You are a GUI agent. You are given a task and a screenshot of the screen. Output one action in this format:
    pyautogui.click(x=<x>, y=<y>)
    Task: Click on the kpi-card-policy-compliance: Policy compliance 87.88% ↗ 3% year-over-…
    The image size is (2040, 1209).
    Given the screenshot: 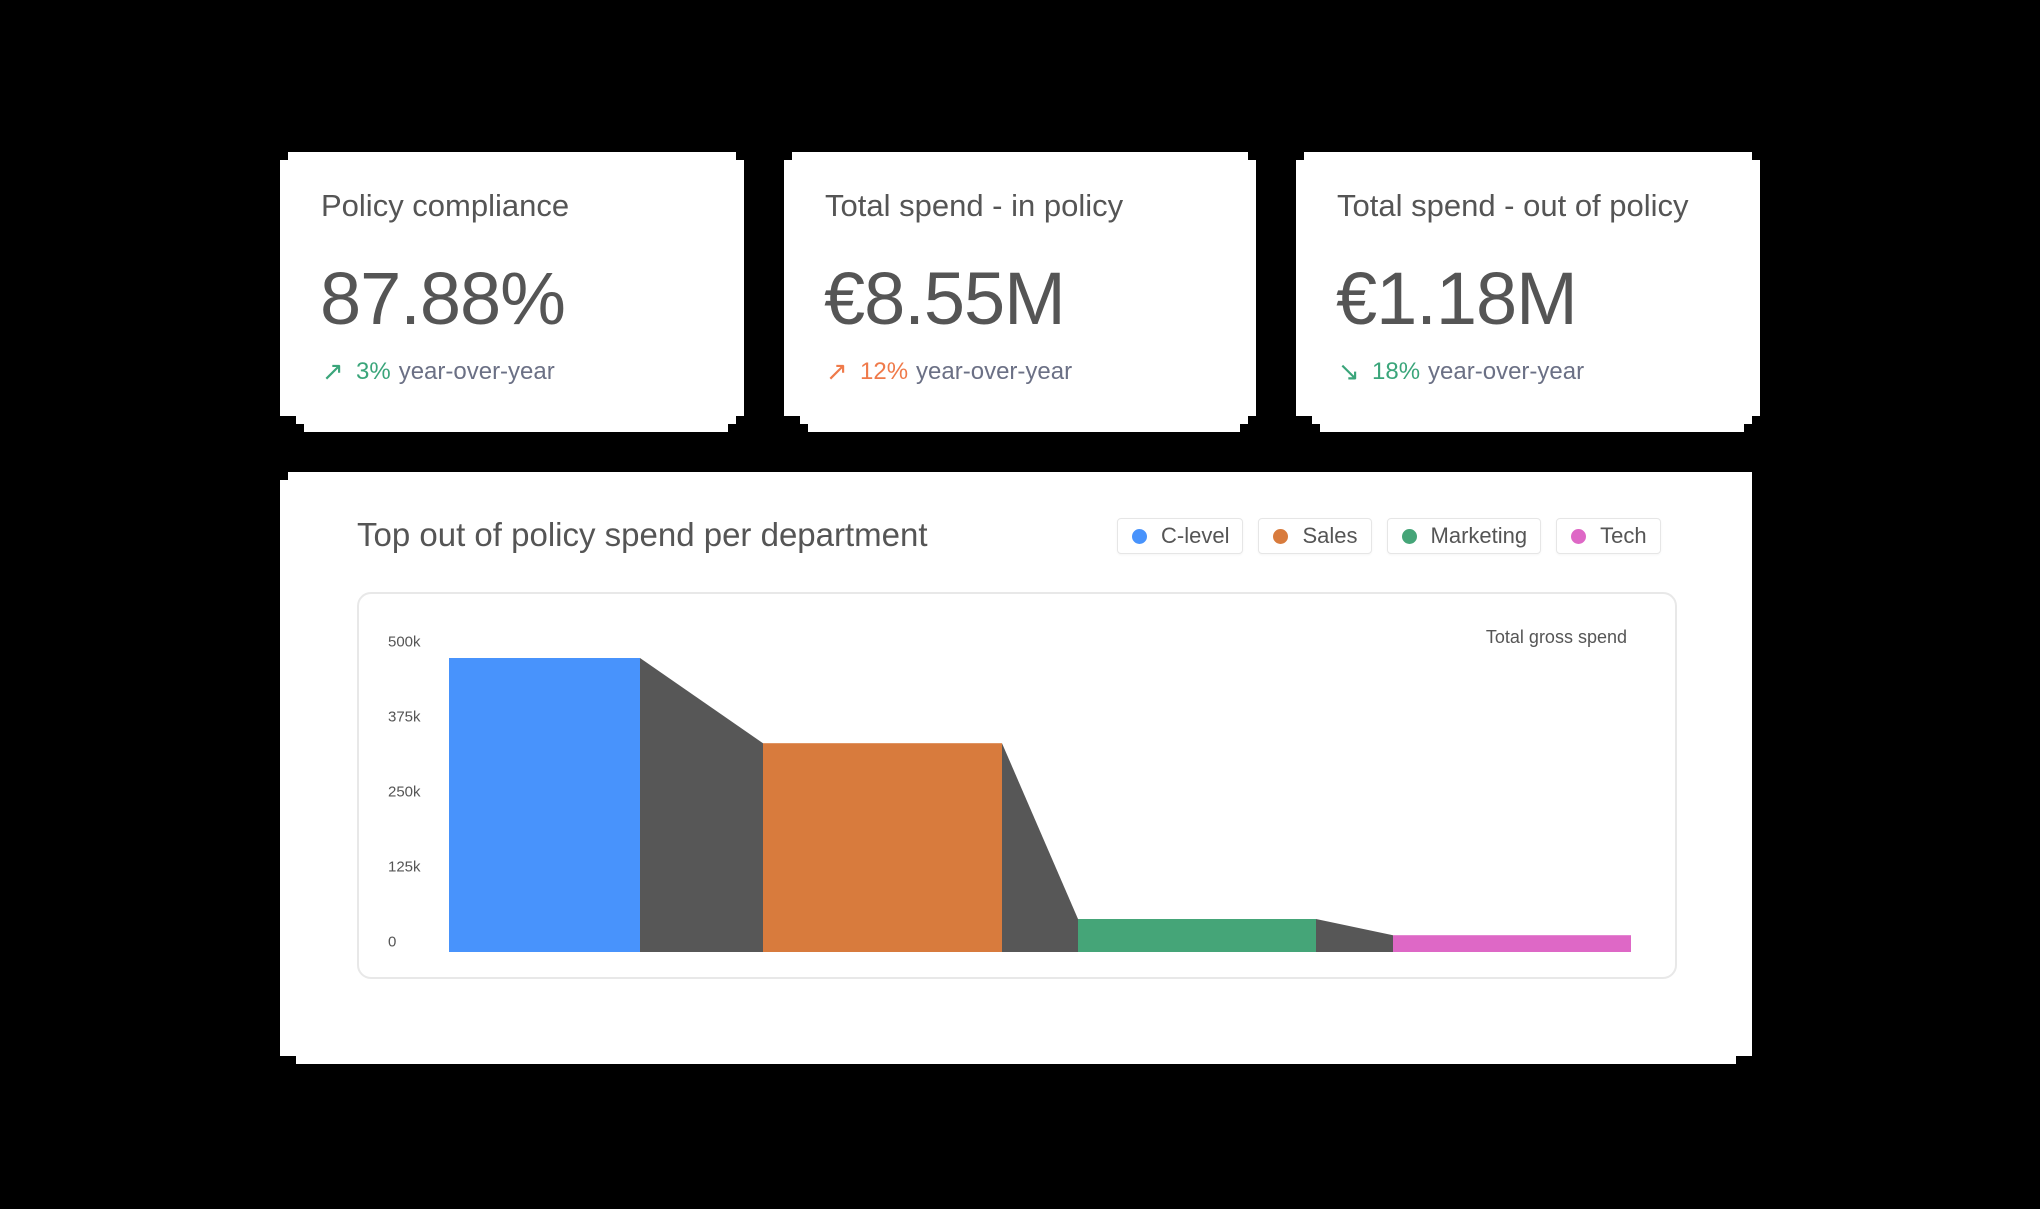 What is the action you would take?
    pyautogui.click(x=512, y=292)
    